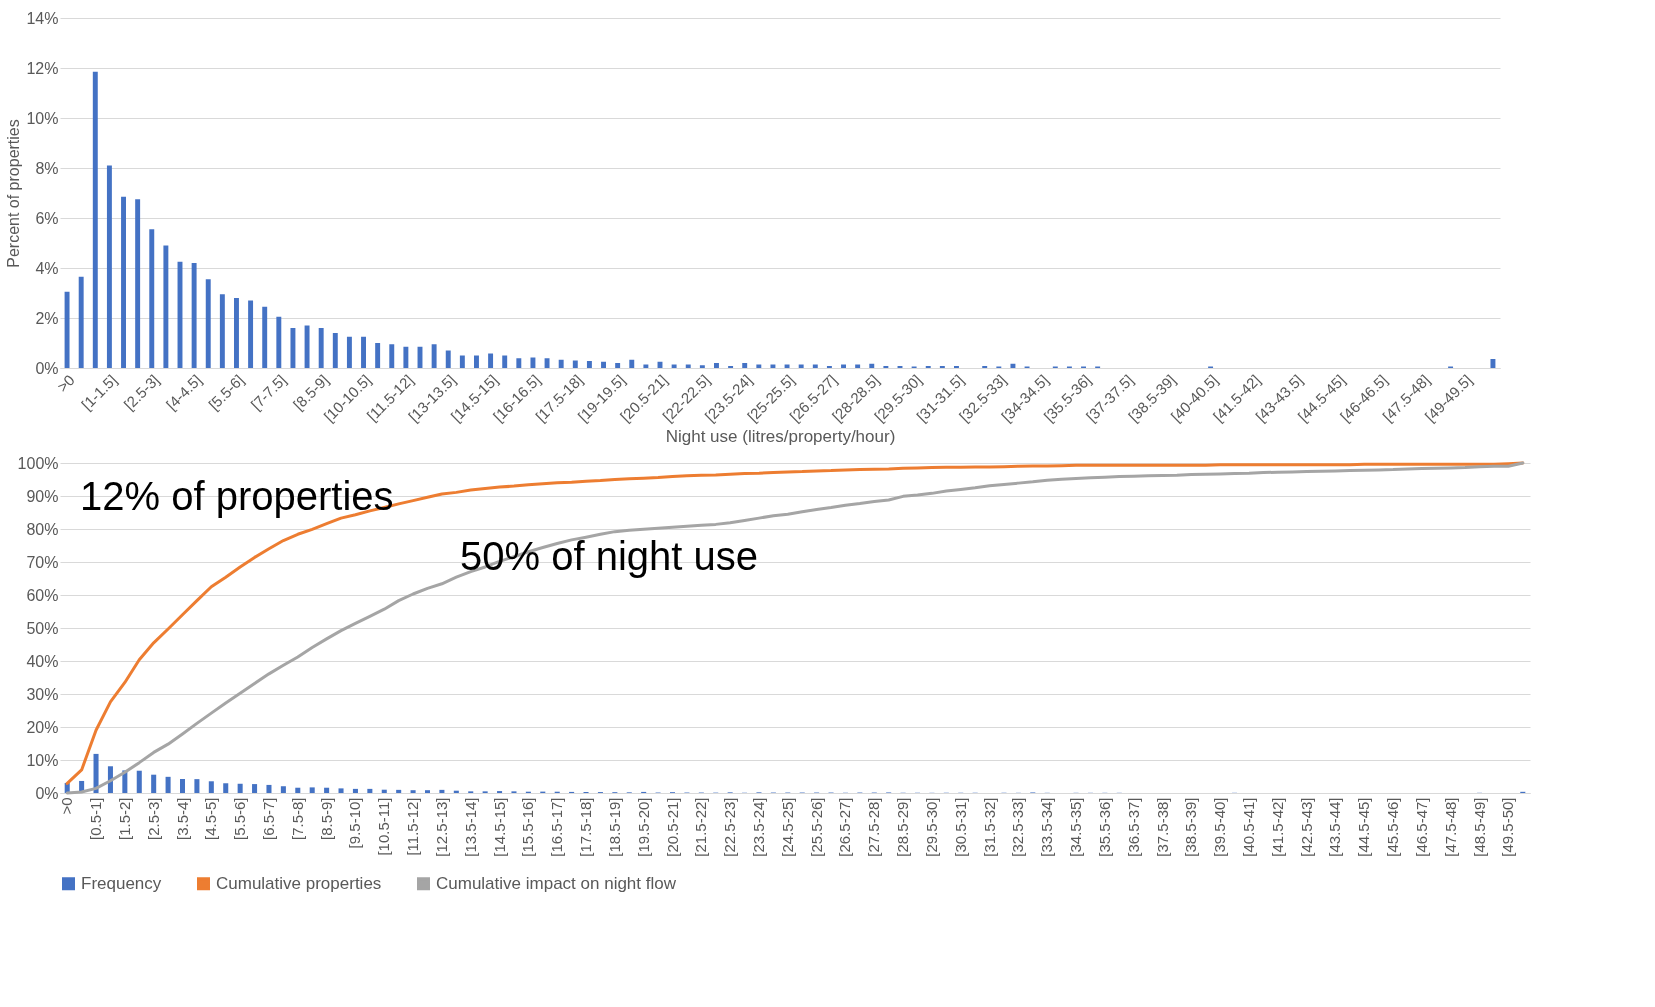 The height and width of the screenshot is (1007, 1655). What do you see at coordinates (1104, 827) in the screenshot?
I see `x-tick-label: [35.5-36]` at bounding box center [1104, 827].